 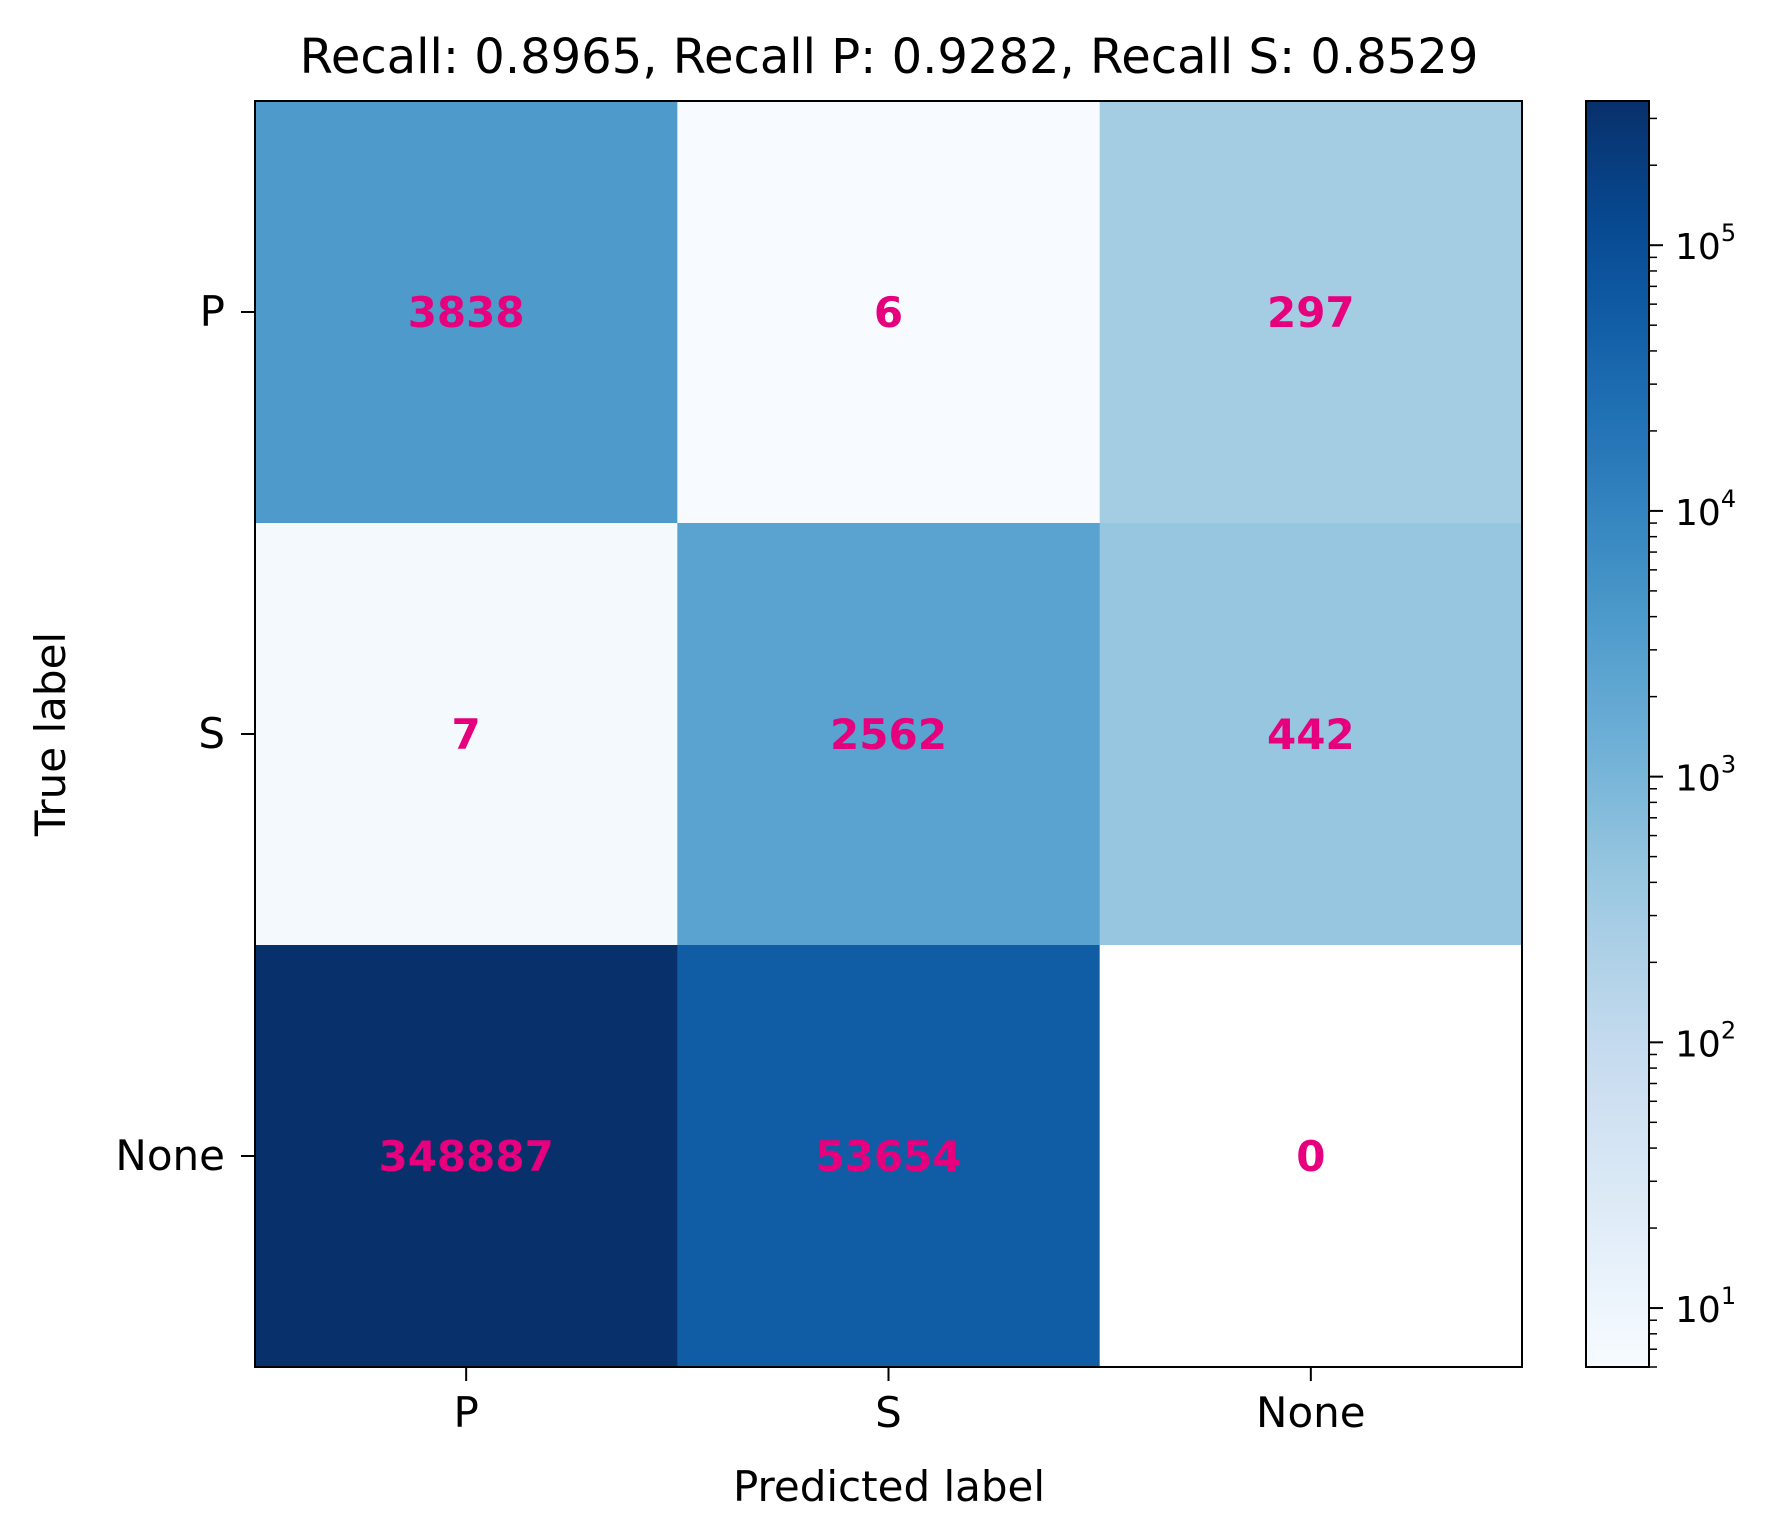 What do you see at coordinates (211, 733) in the screenshot?
I see `y-tick-label: S` at bounding box center [211, 733].